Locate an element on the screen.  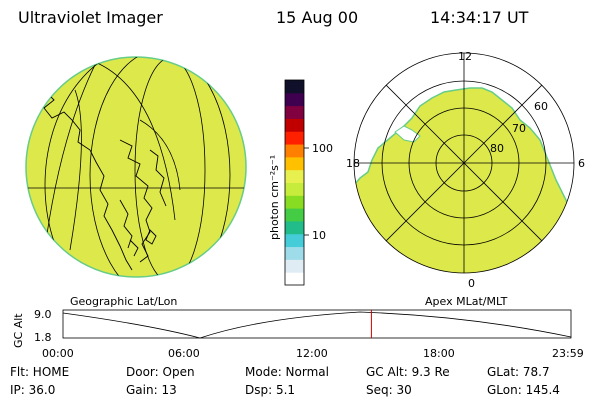
xtick-1200: 12:00 is located at coordinates (312, 353).